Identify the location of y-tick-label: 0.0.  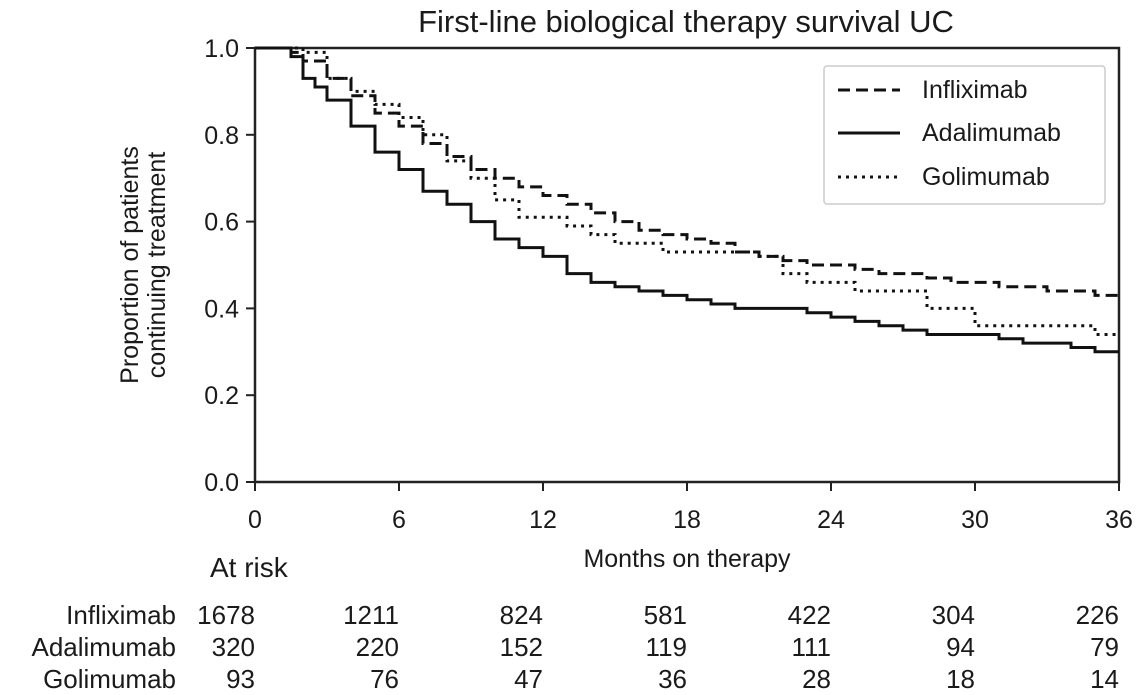
(221, 483).